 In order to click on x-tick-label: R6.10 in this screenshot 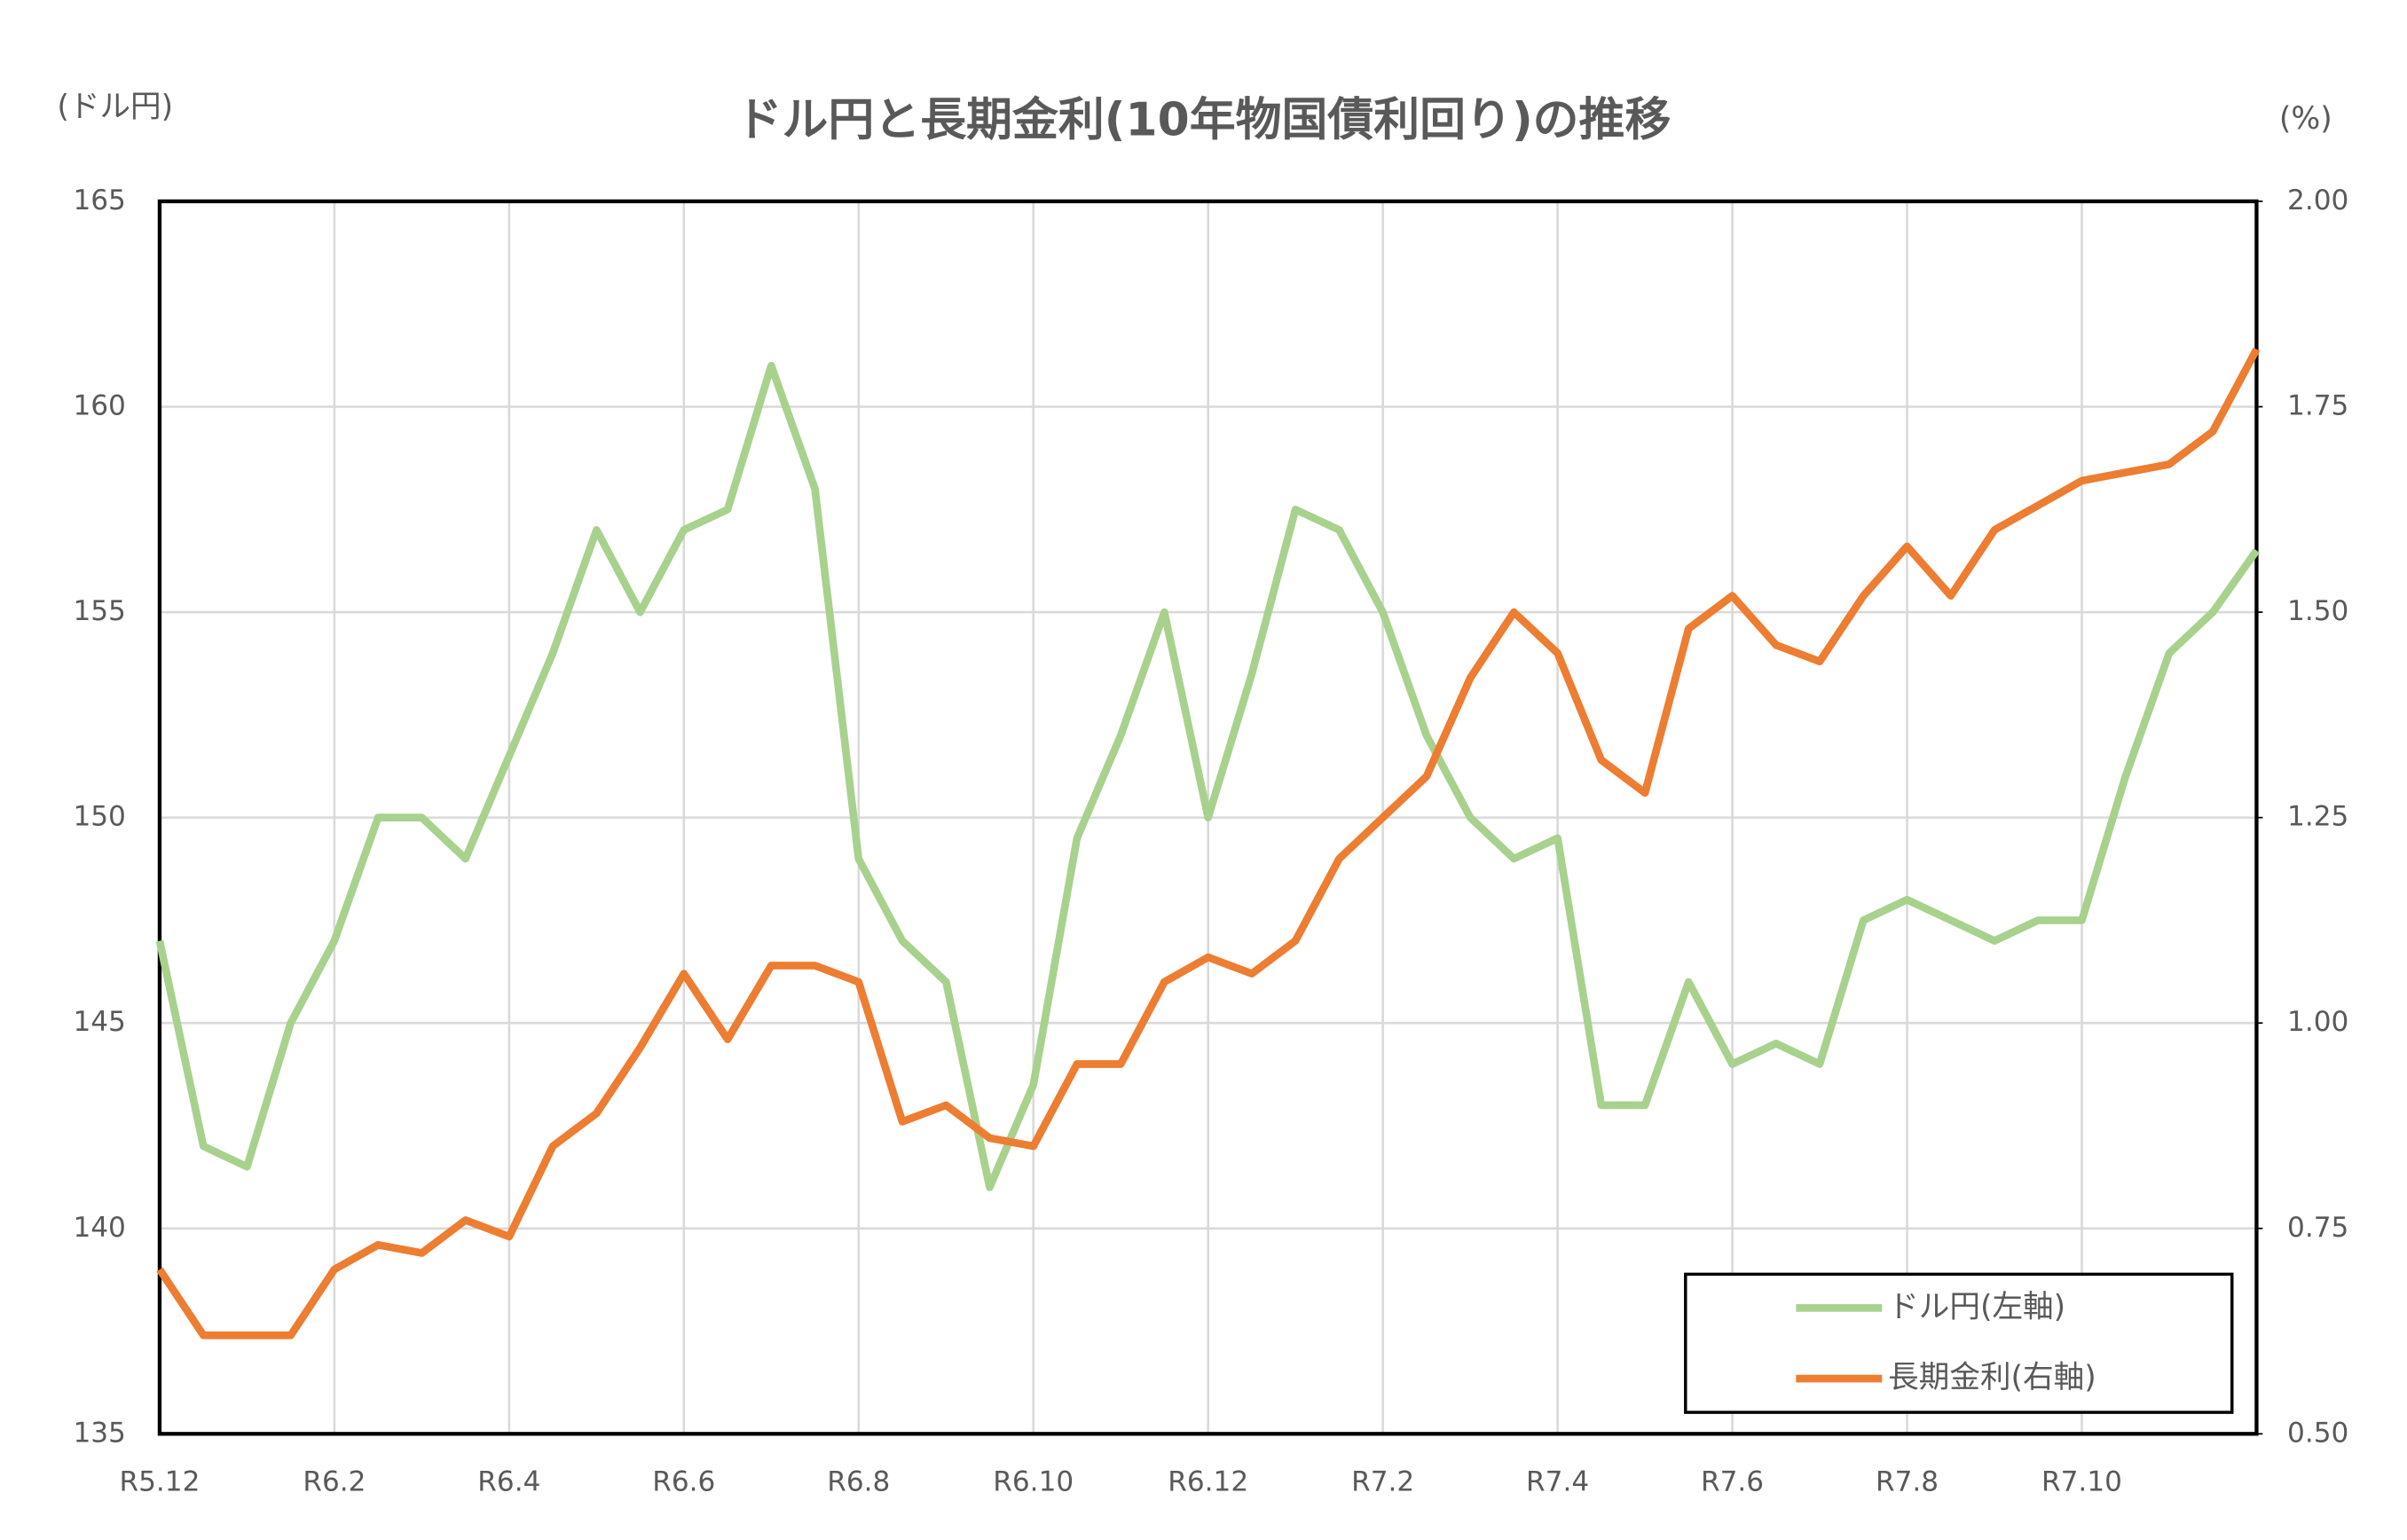, I will do `click(1033, 1482)`.